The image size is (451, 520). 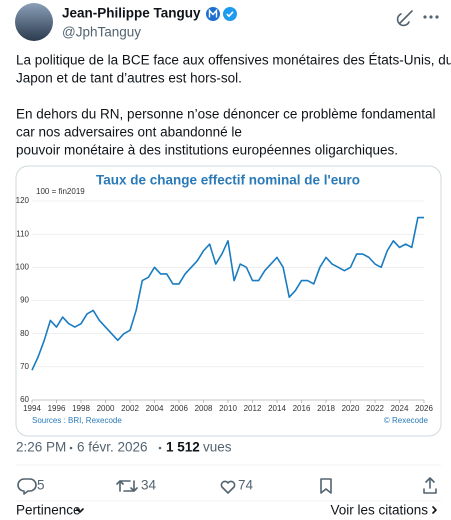 I want to click on like-button, so click(x=228, y=487).